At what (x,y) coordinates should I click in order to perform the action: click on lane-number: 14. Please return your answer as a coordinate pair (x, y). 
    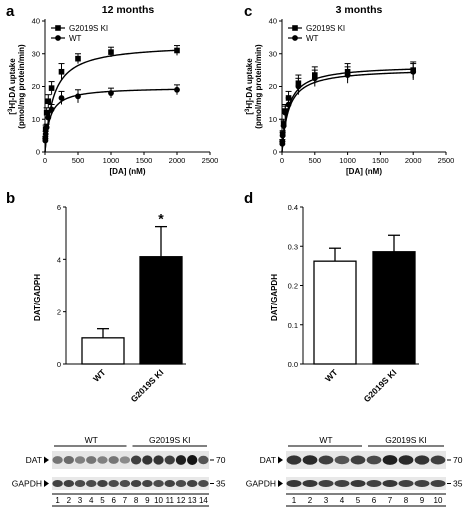
    Looking at the image, I should click on (203, 500).